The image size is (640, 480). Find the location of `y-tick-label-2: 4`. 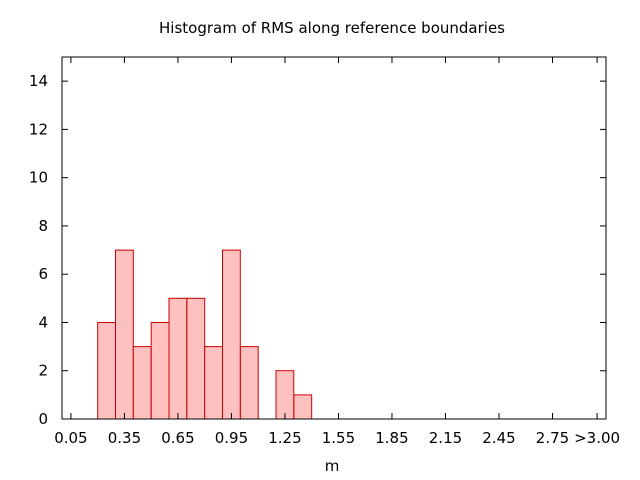

y-tick-label-2: 4 is located at coordinates (43, 322).